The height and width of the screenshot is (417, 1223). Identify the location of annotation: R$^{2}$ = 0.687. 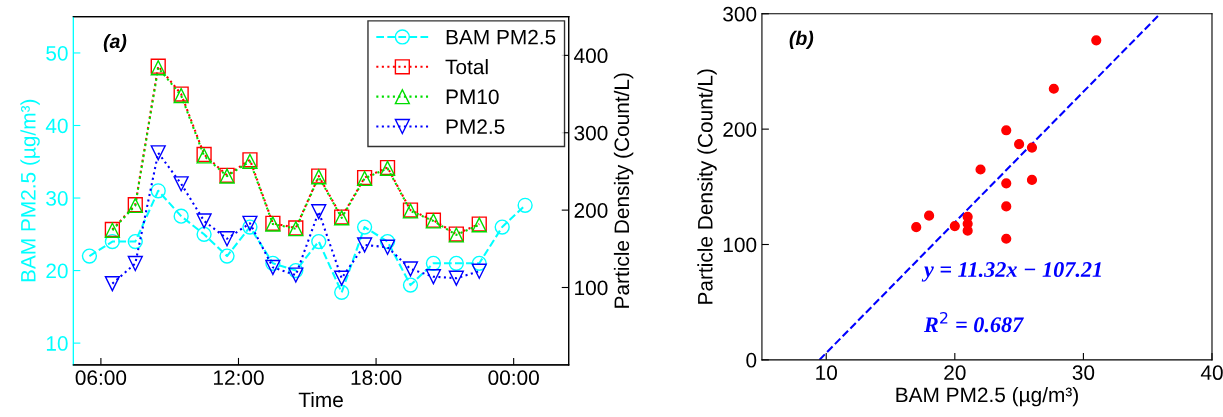
(973, 322).